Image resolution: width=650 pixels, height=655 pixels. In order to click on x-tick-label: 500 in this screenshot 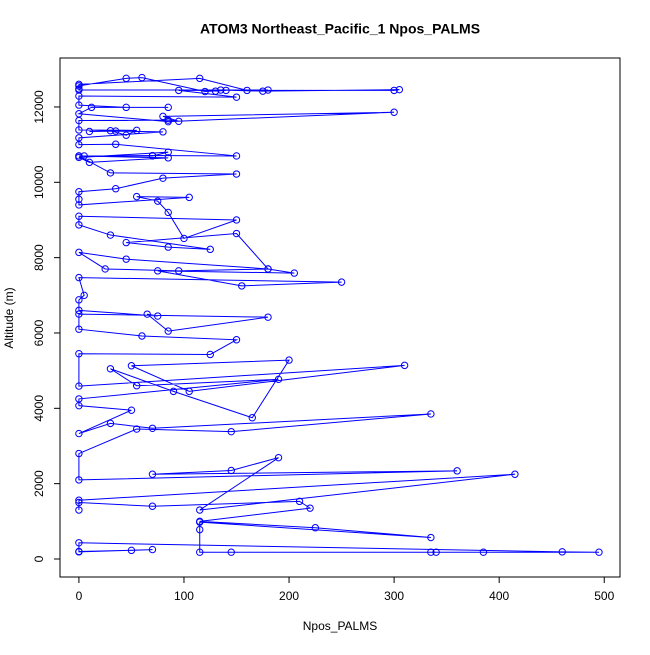, I will do `click(604, 596)`.